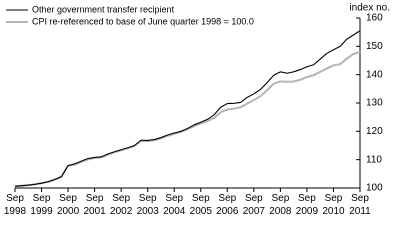 The height and width of the screenshot is (240, 397). What do you see at coordinates (15, 205) in the screenshot?
I see `x-tick-label: Sep 1998` at bounding box center [15, 205].